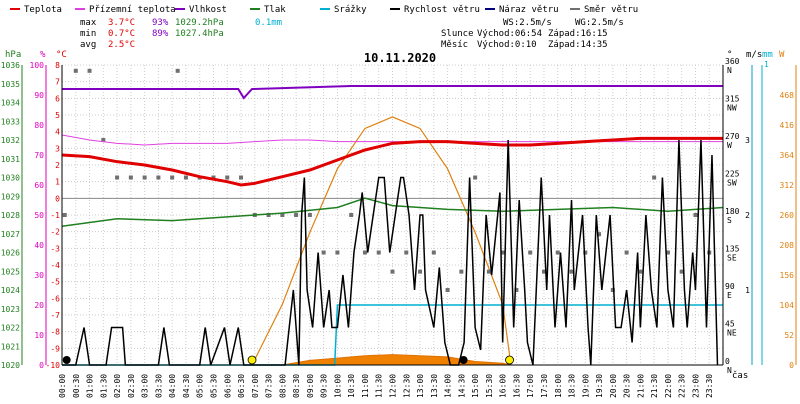 The height and width of the screenshot is (404, 800). Describe the element at coordinates (121, 45) in the screenshot. I see `stat-avg-temp: 2.5°C` at that location.